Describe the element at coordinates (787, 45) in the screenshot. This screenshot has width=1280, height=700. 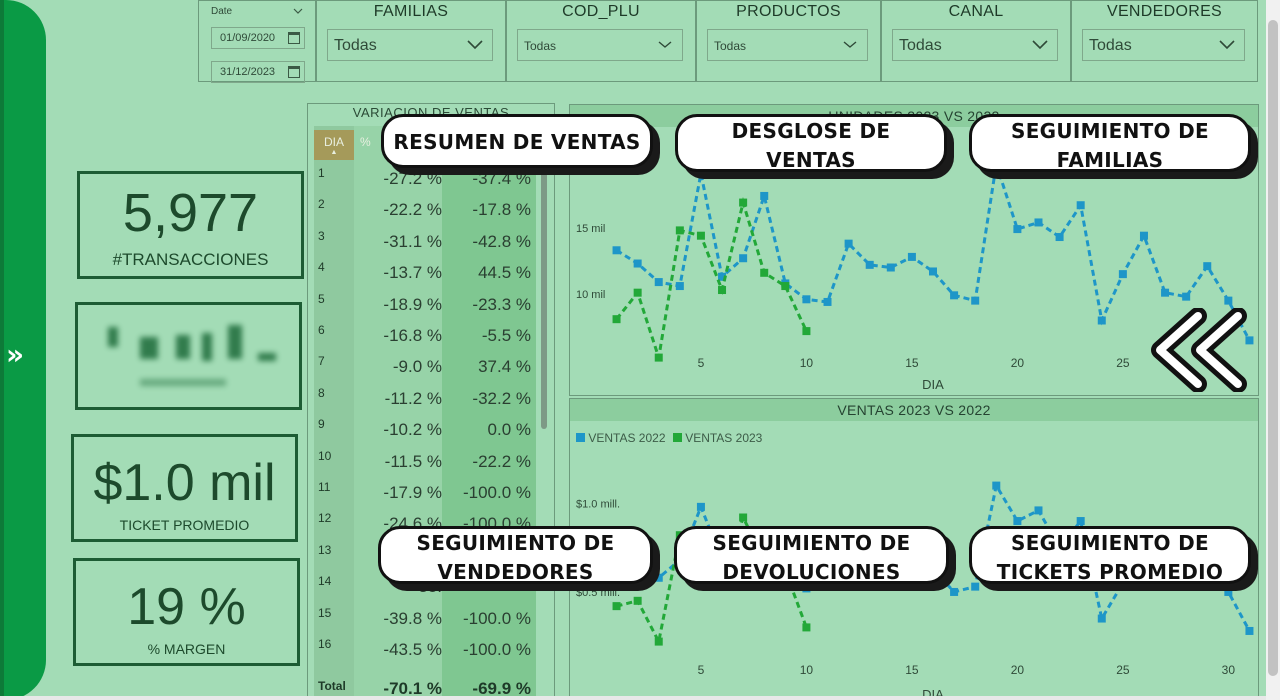
I see `productos-dropdown: Todas` at that location.